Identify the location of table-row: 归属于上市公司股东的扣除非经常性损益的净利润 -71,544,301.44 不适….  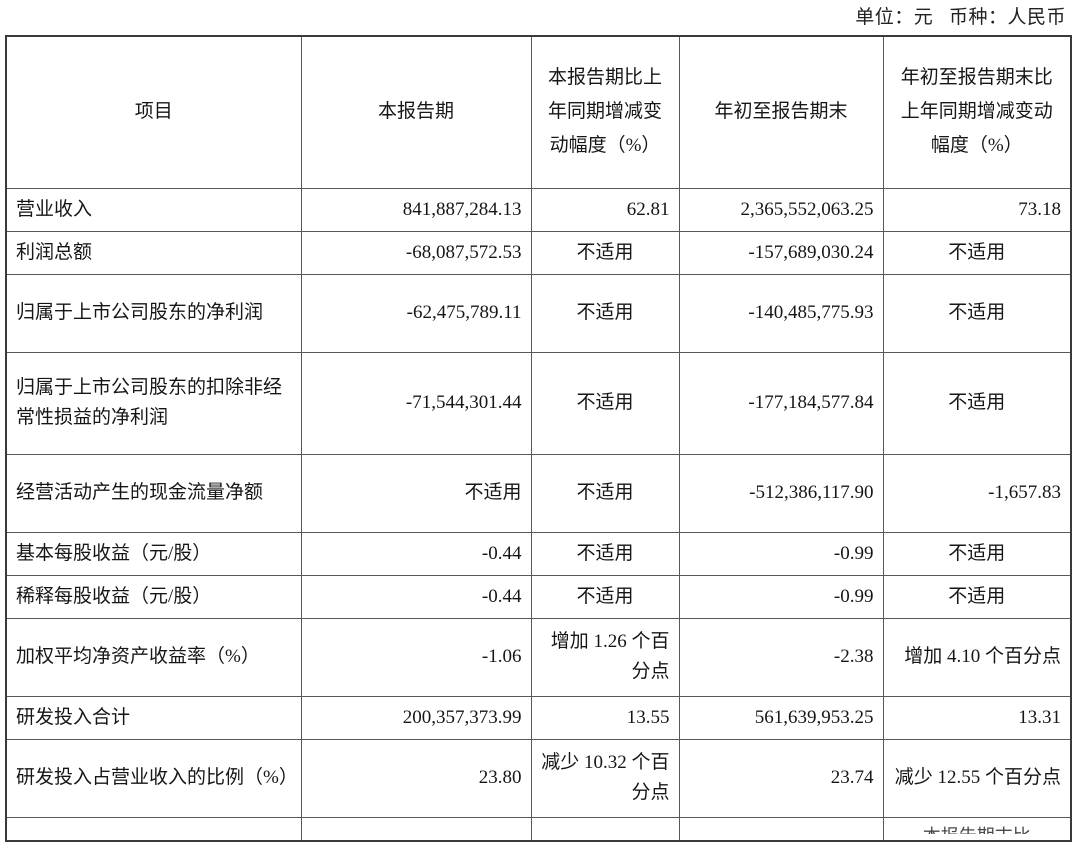
(538, 403).